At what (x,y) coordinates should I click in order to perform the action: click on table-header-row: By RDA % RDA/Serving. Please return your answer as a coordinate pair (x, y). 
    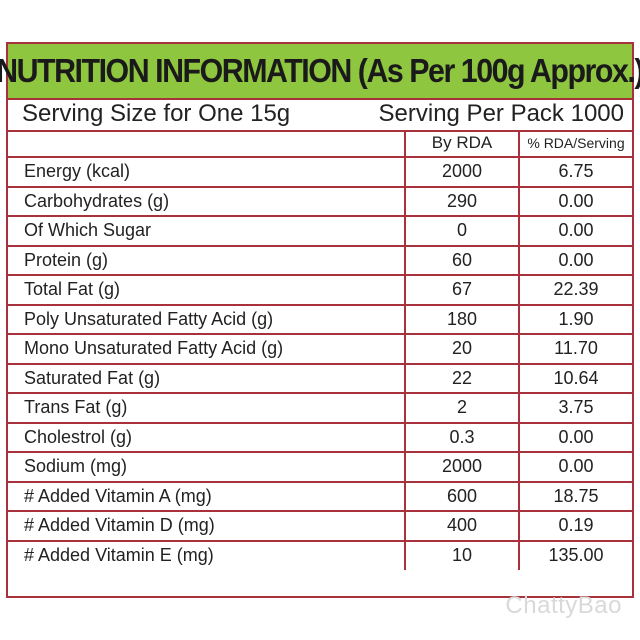
    Looking at the image, I should click on (320, 143).